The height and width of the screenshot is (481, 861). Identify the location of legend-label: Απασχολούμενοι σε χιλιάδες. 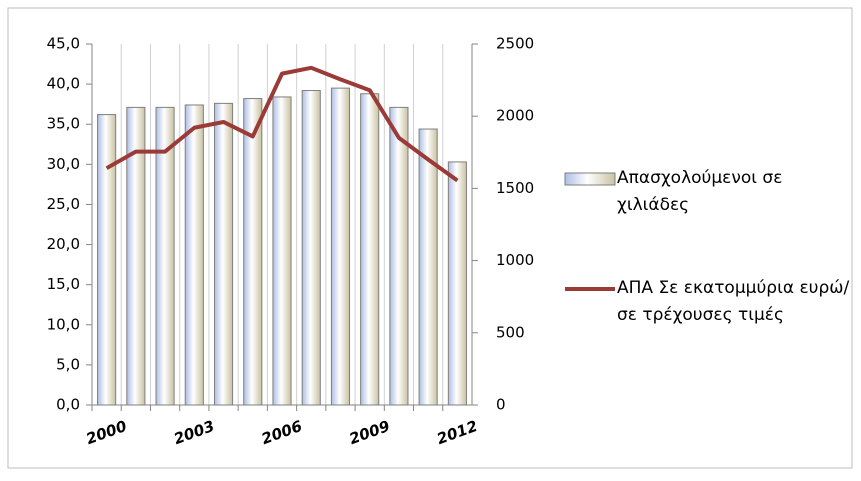
(700, 191).